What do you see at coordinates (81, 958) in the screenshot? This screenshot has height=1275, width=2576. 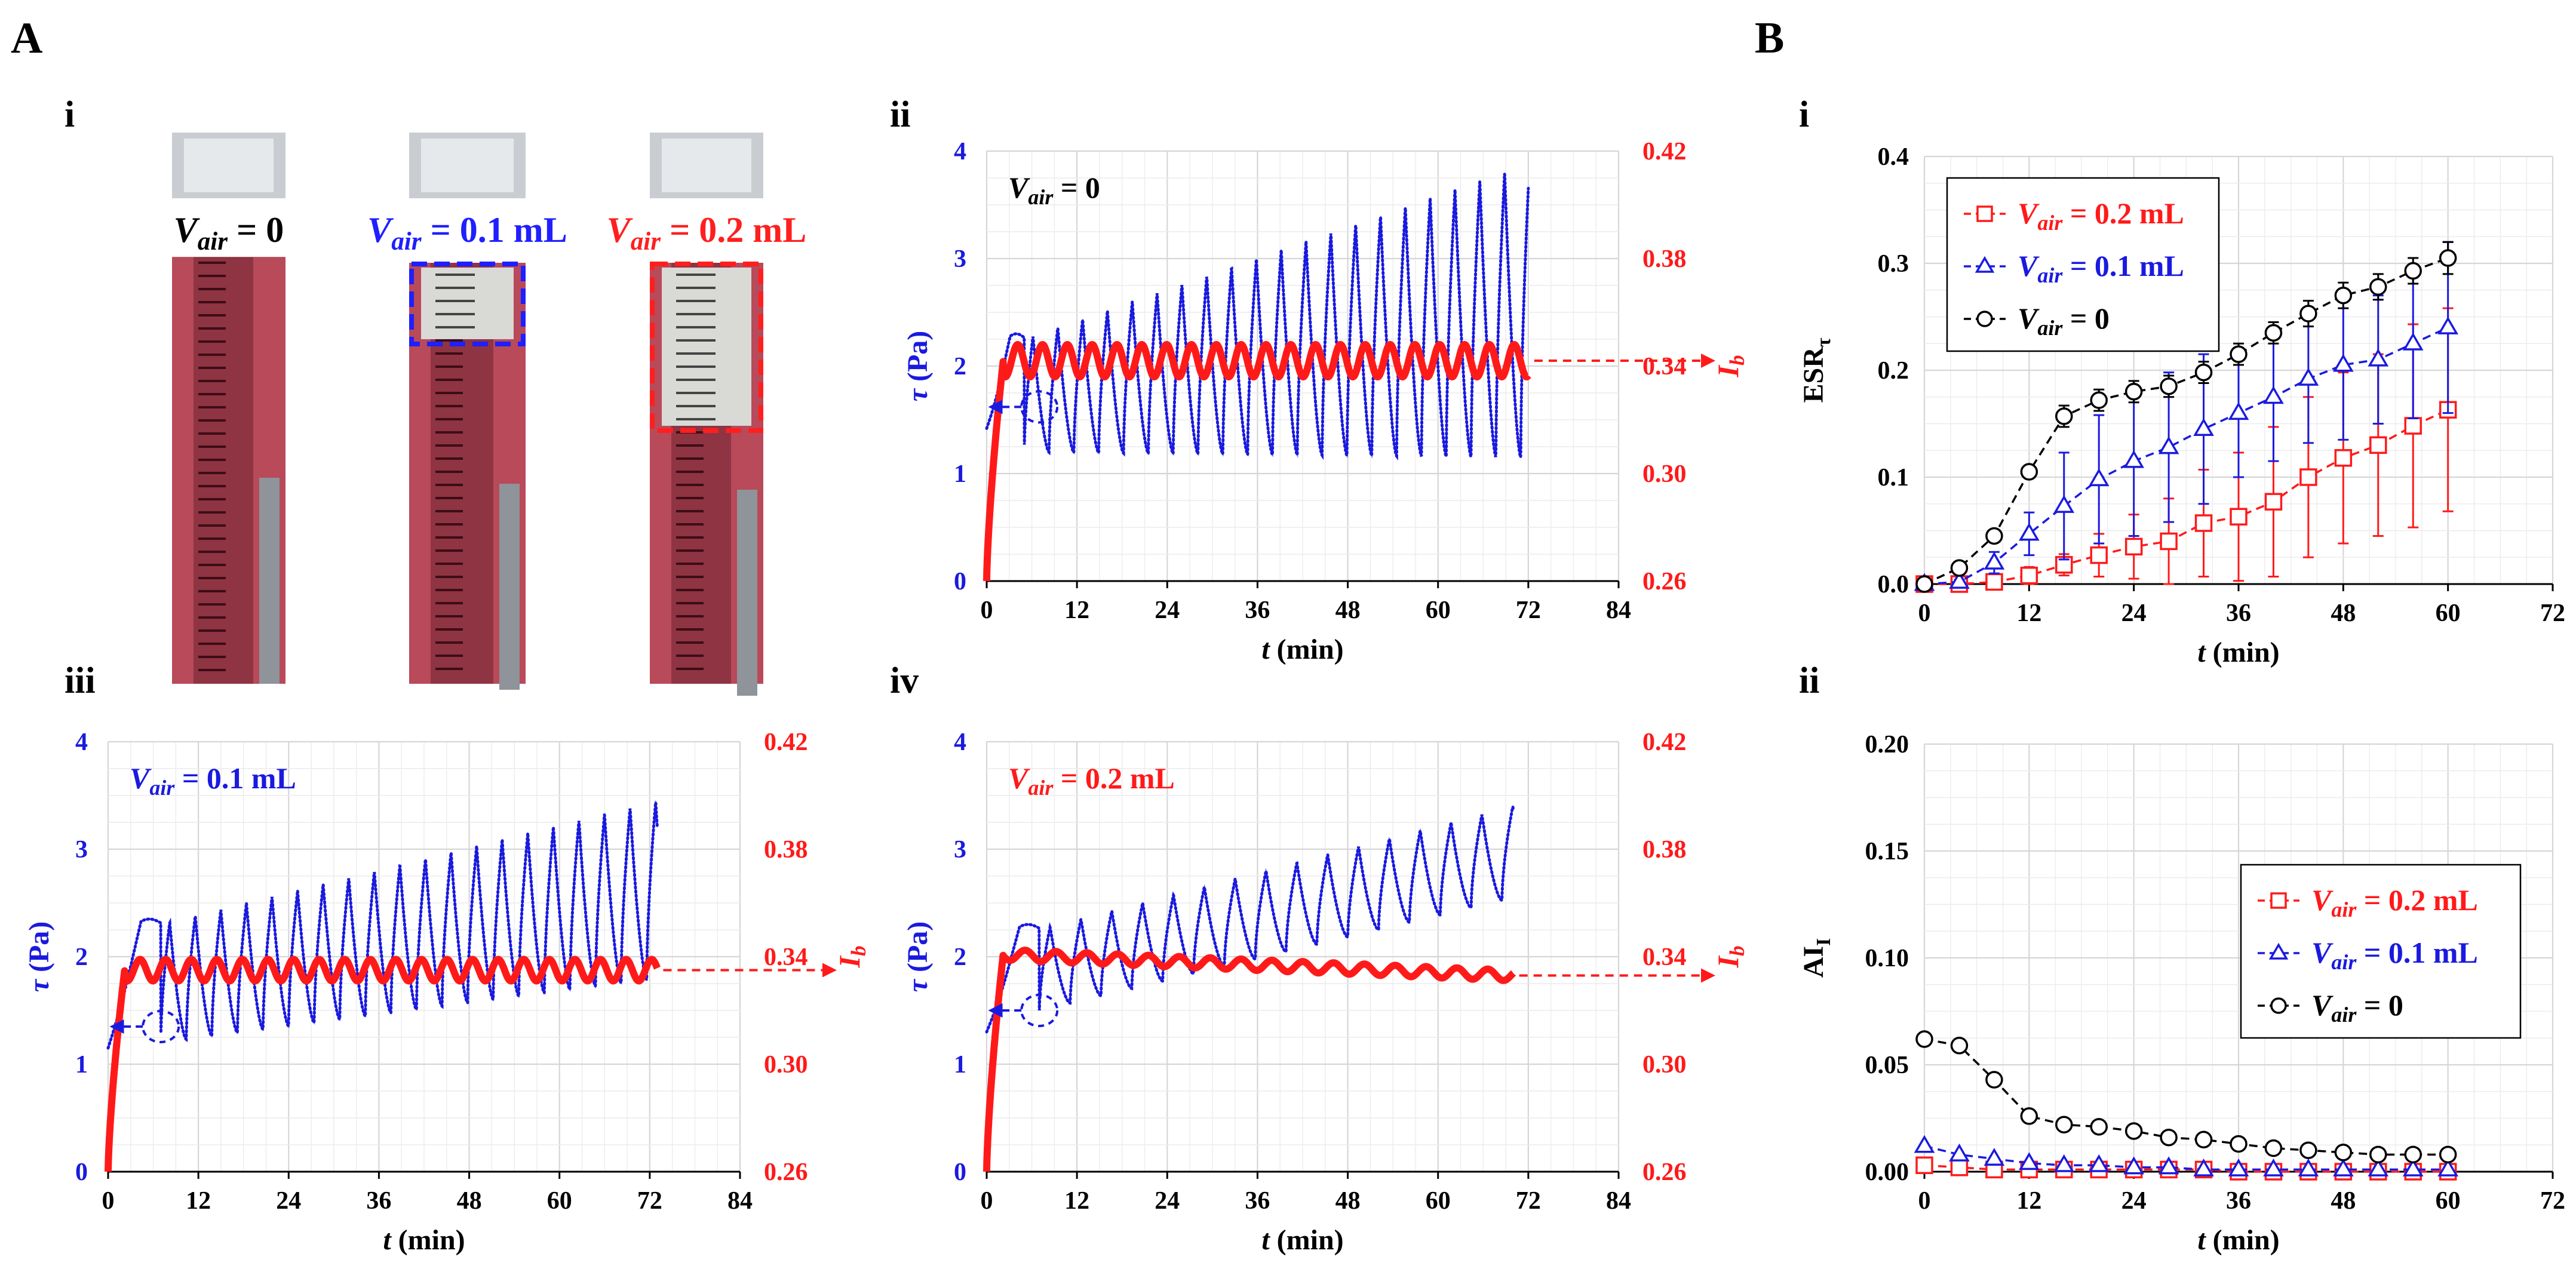 I see `y-left-tick-label: 2` at bounding box center [81, 958].